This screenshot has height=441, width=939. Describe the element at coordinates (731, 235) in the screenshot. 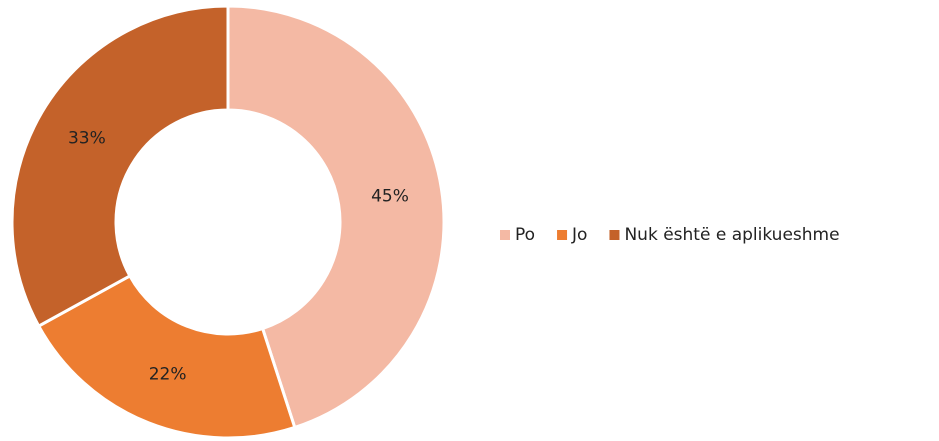

I see `legend-label: Nuk është e aplikueshme` at that location.